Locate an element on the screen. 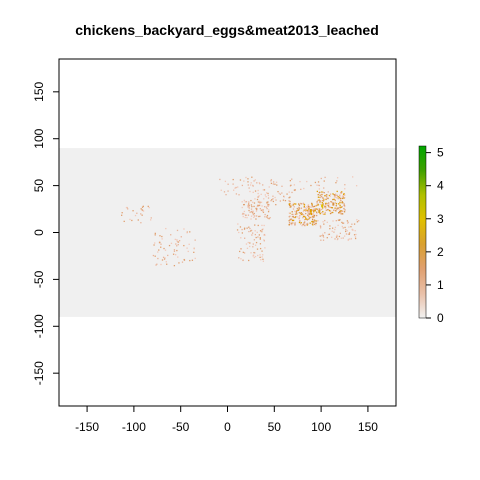 The width and height of the screenshot is (480, 480). map-title: chickens_backyard_eggs&meat2013_leached is located at coordinates (227, 30).